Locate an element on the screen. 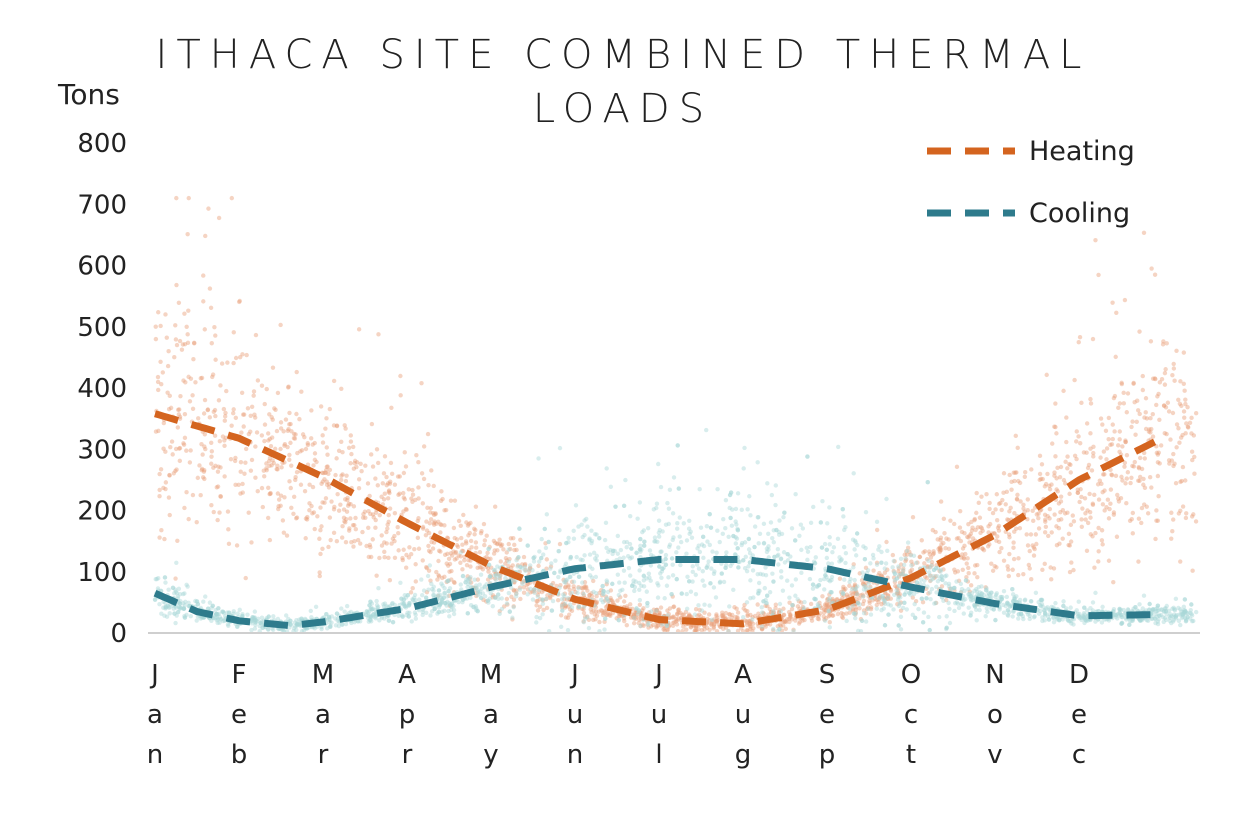 This screenshot has height=820, width=1246. y-tick-label: 0 is located at coordinates (118, 634).